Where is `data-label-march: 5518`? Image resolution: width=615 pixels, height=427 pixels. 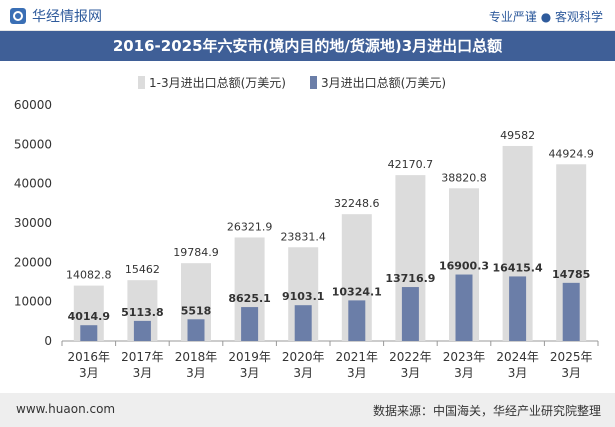 data-label-march: 5518 is located at coordinates (196, 310).